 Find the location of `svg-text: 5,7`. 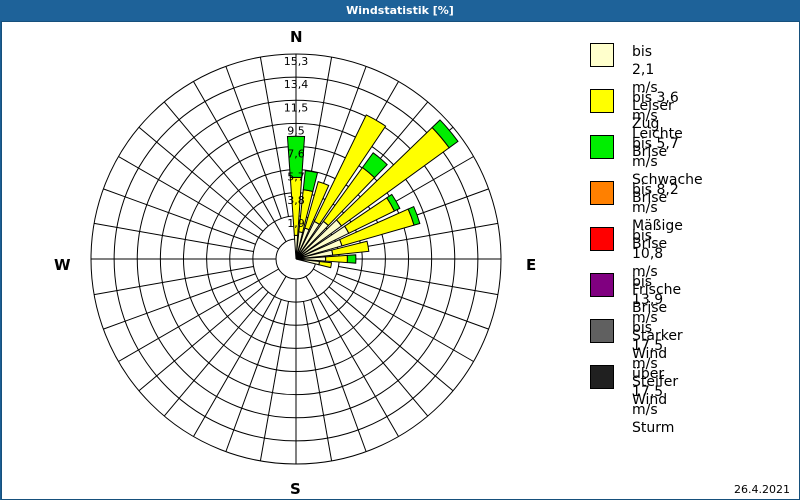

svg-text: 5,7 is located at coordinates (296, 177).